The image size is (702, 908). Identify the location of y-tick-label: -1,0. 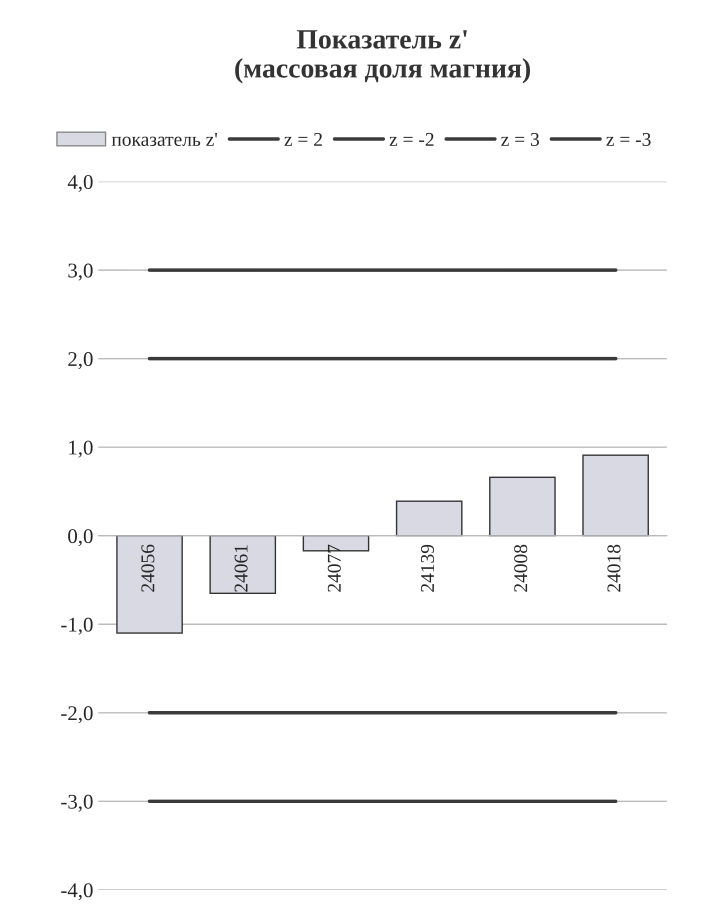
(77, 626).